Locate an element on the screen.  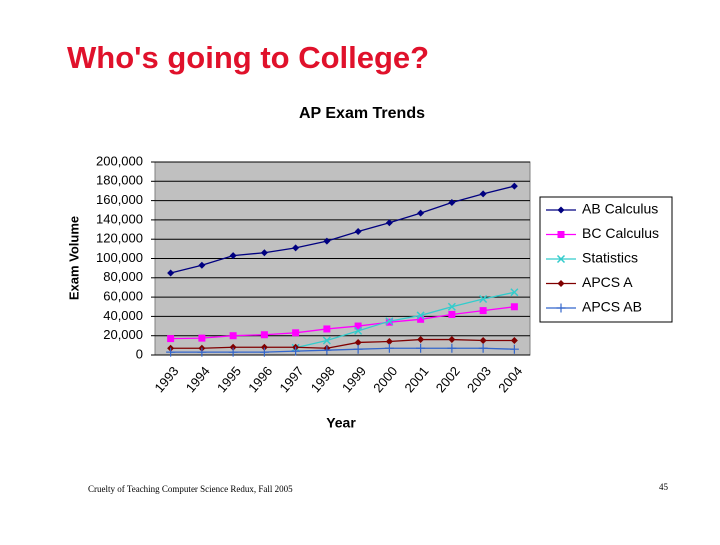
y-tick-label: 60,000 is located at coordinates (123, 296).